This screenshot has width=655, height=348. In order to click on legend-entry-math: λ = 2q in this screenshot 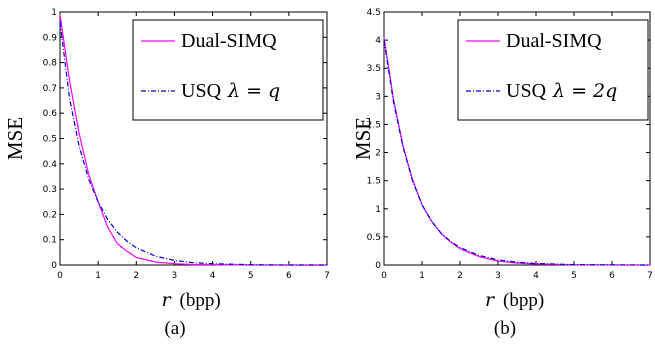, I will do `click(584, 91)`.